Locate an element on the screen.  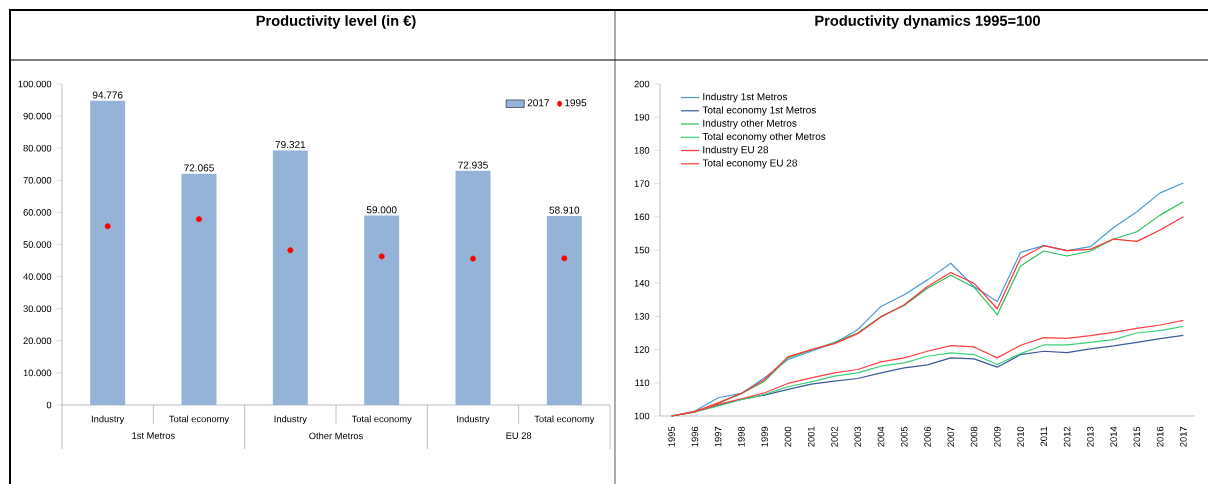
y-tick-label: 10.000 is located at coordinates (37, 373).